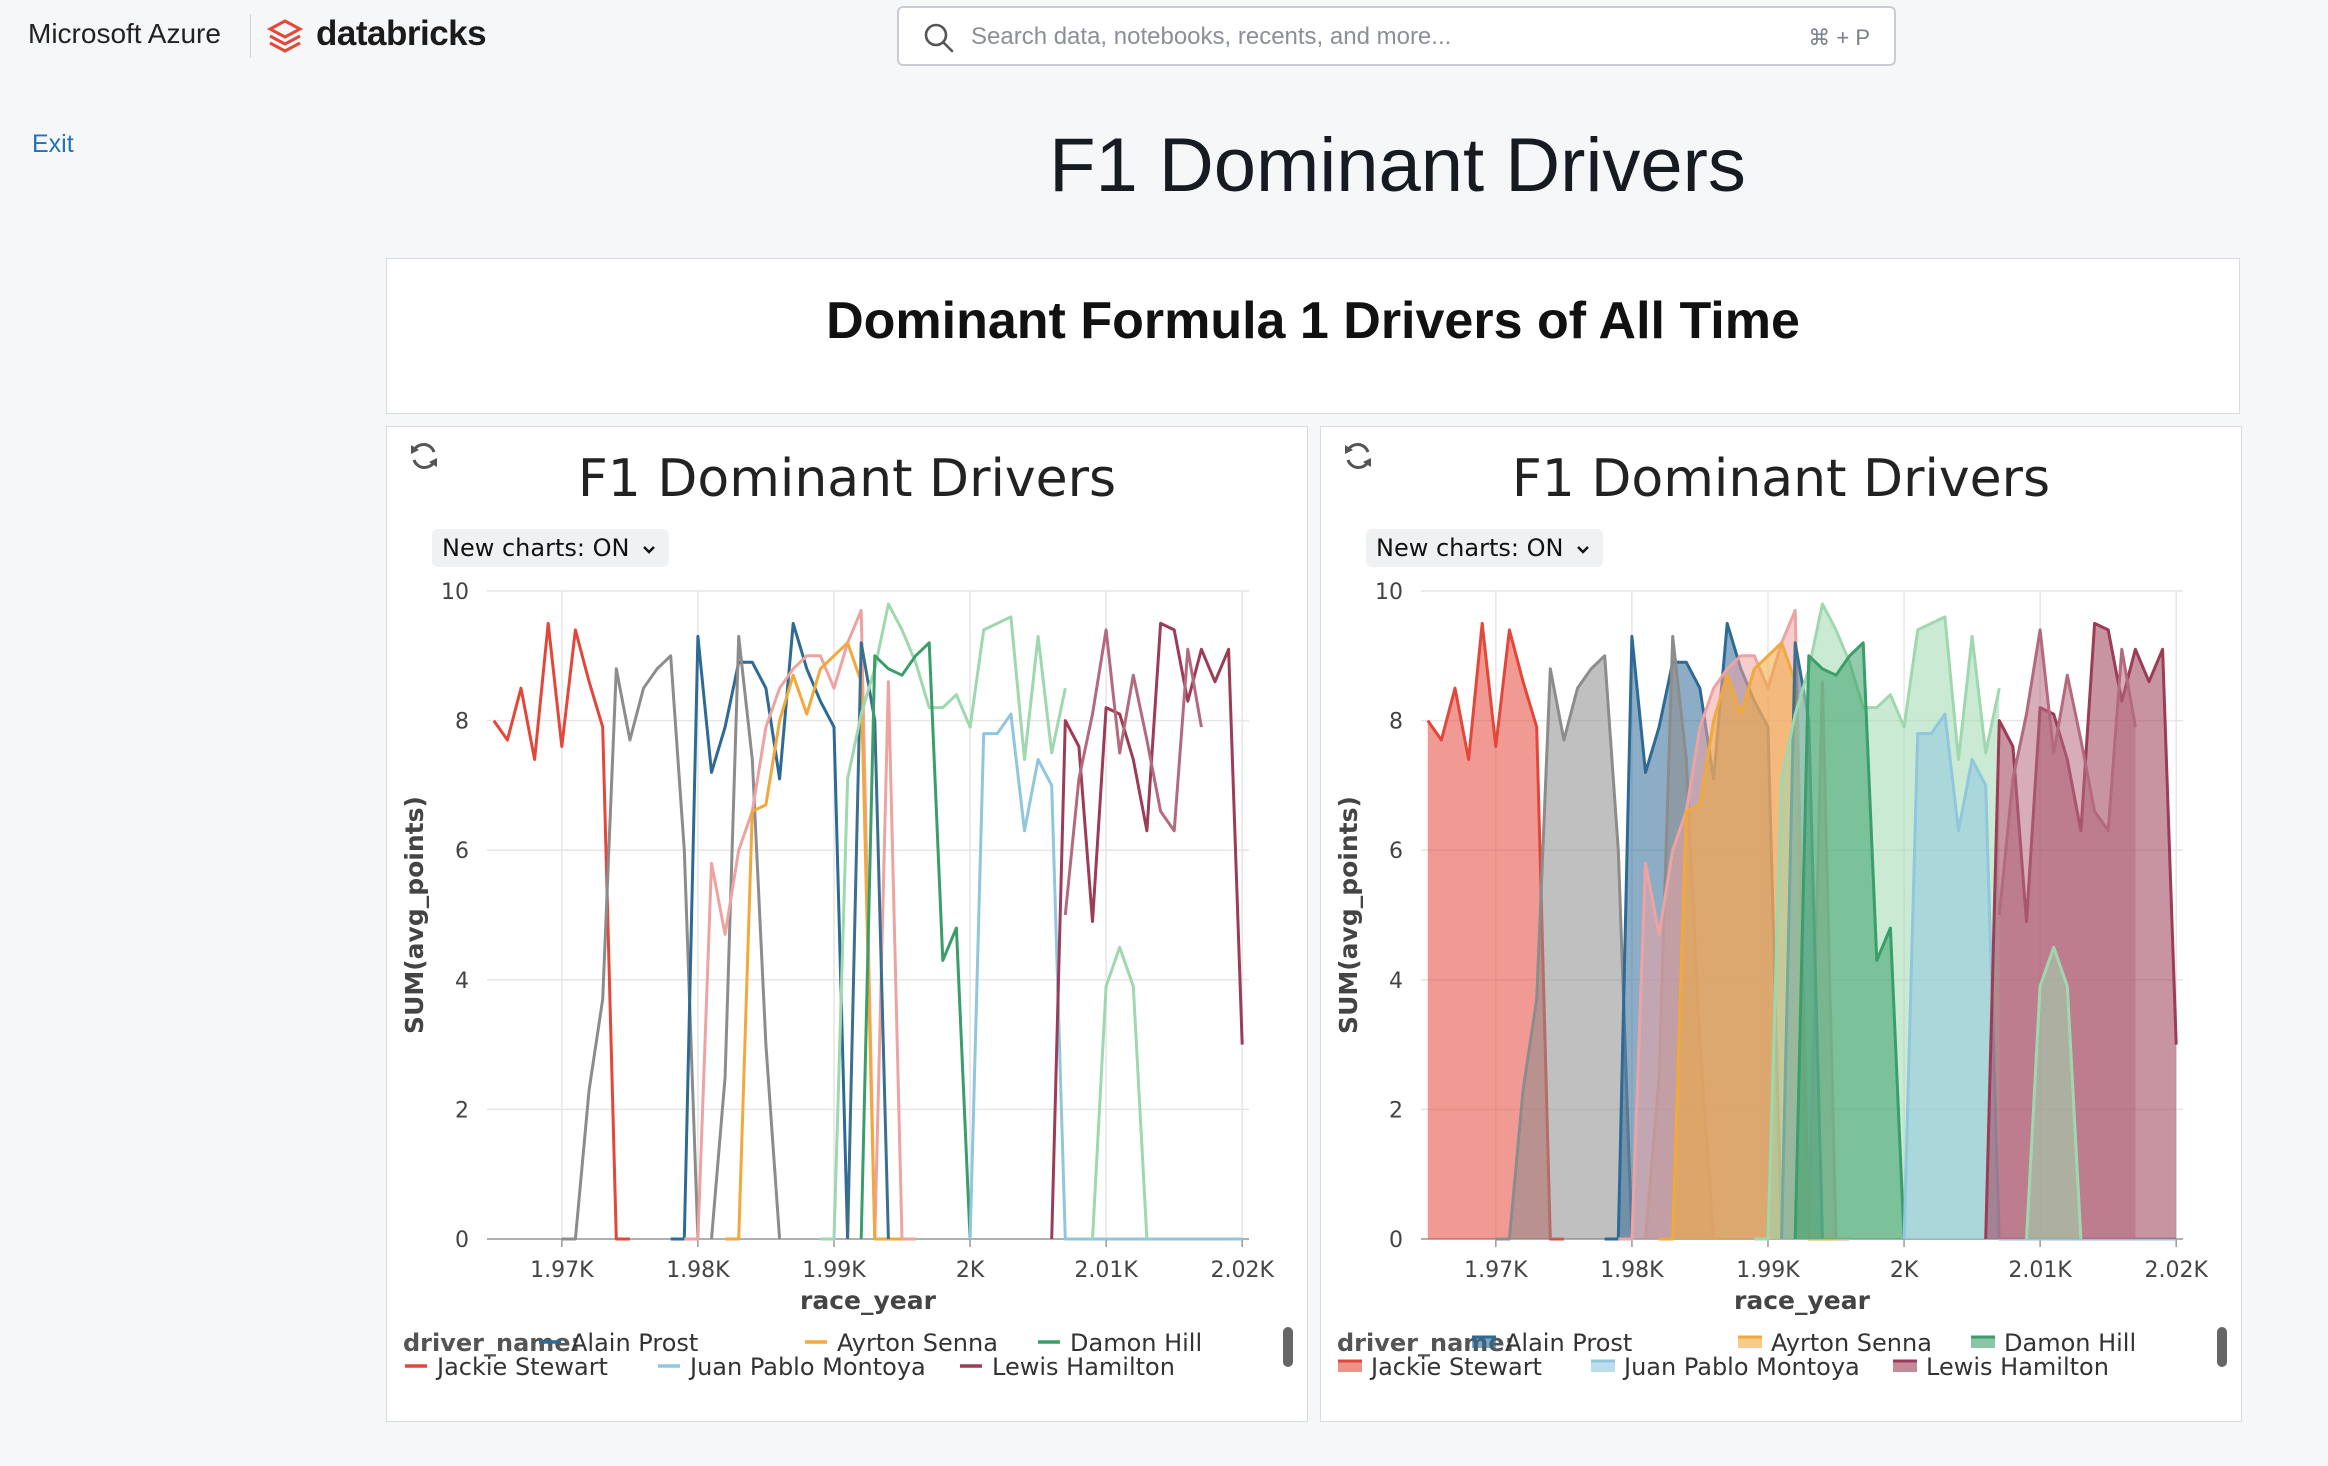 This screenshot has height=1466, width=2328. I want to click on exit-link: Exit, so click(53, 144).